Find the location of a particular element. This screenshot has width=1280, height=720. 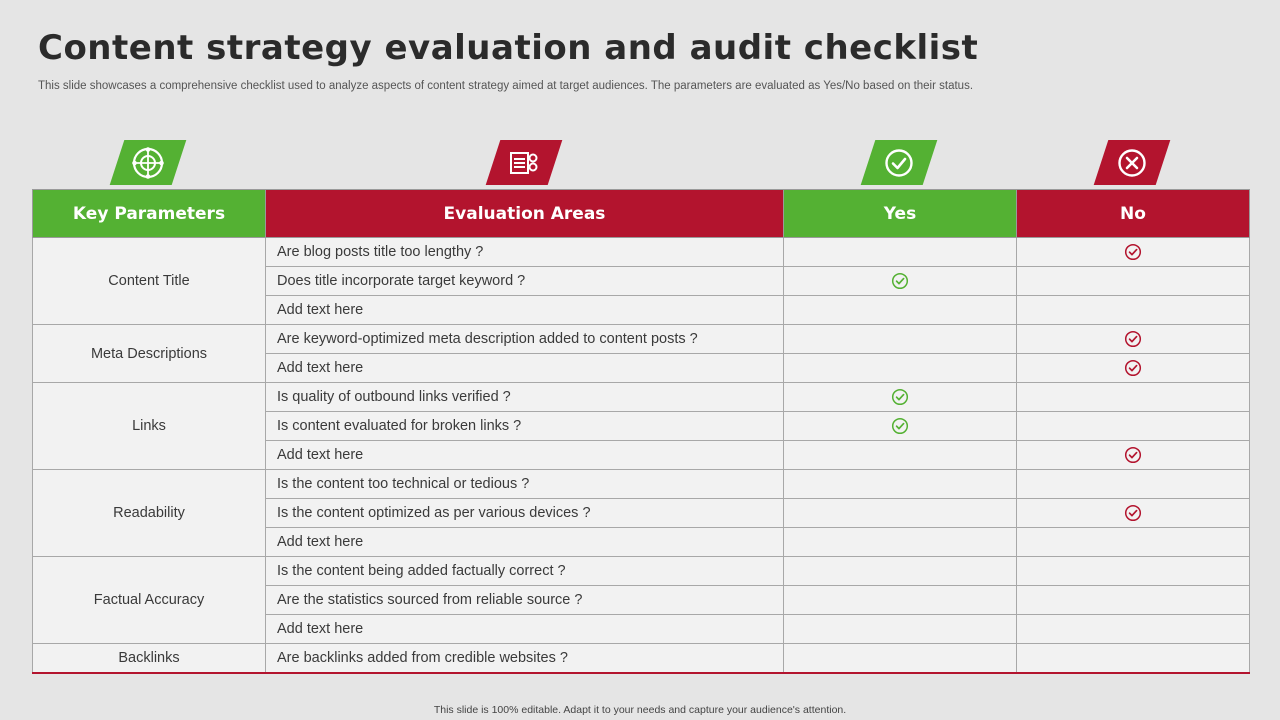

key-parameter-cell: Links is located at coordinates (149, 426).